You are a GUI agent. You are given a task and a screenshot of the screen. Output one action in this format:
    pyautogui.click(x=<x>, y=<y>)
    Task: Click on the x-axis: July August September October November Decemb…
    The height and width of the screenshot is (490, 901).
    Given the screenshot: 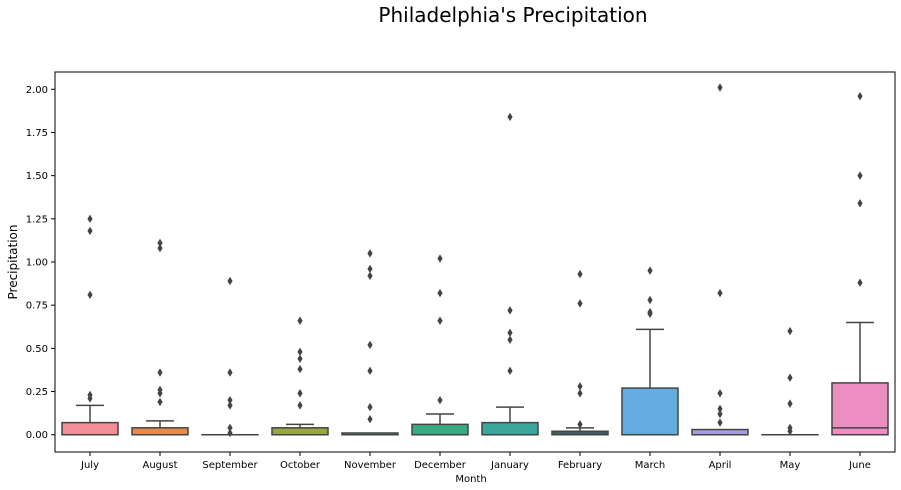 What is the action you would take?
    pyautogui.click(x=475, y=461)
    